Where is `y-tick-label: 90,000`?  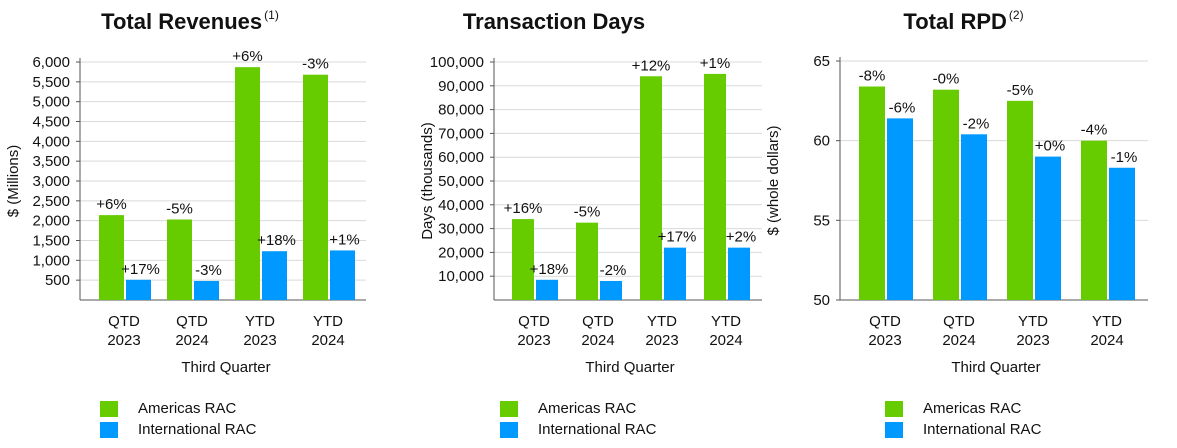 y-tick-label: 90,000 is located at coordinates (461, 86).